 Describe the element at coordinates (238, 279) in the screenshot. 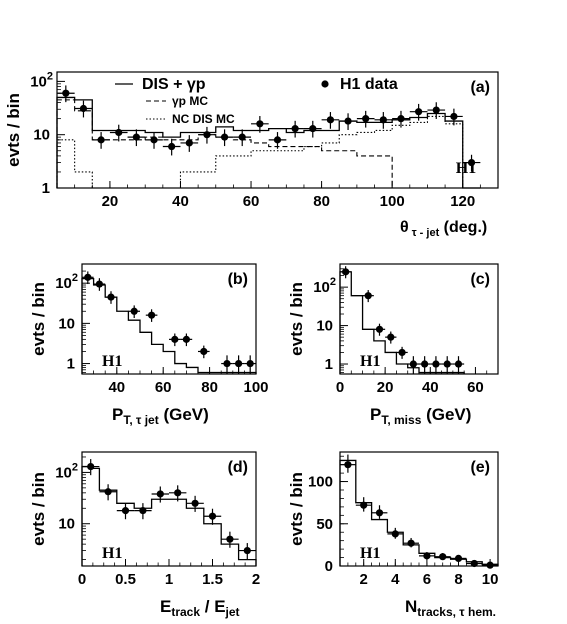

I see `panel-label: (b)` at that location.